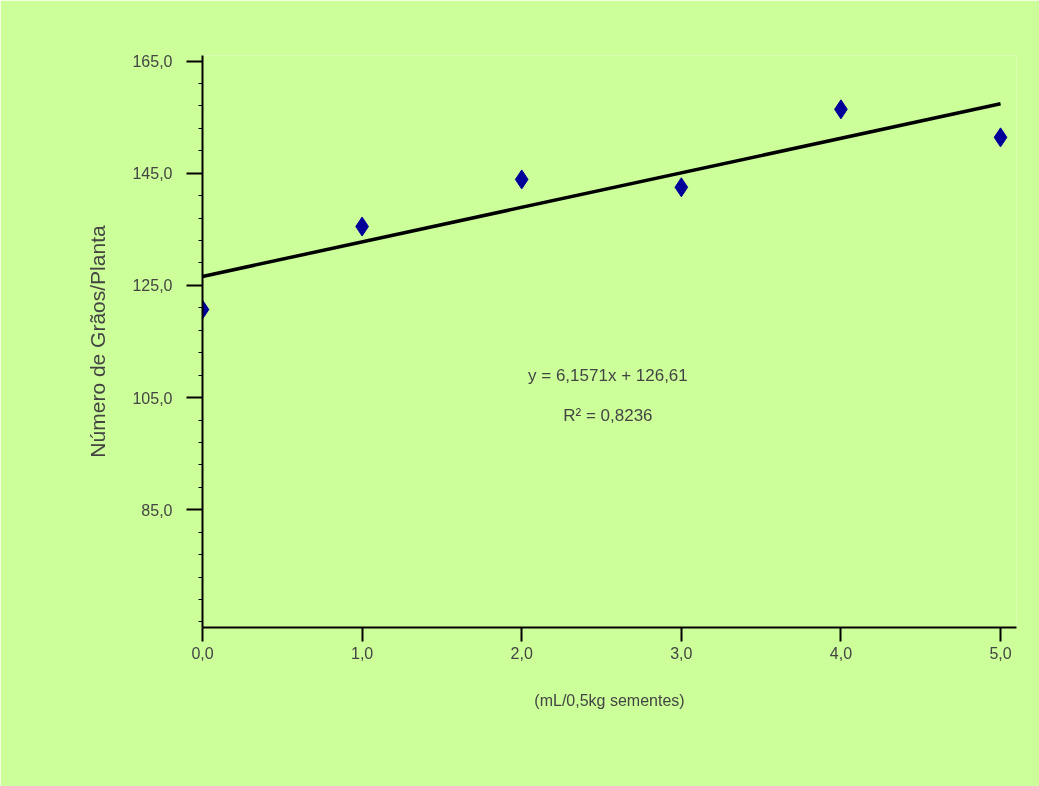 The height and width of the screenshot is (786, 1039). What do you see at coordinates (152, 174) in the screenshot?
I see `y-tick-label: 145,0` at bounding box center [152, 174].